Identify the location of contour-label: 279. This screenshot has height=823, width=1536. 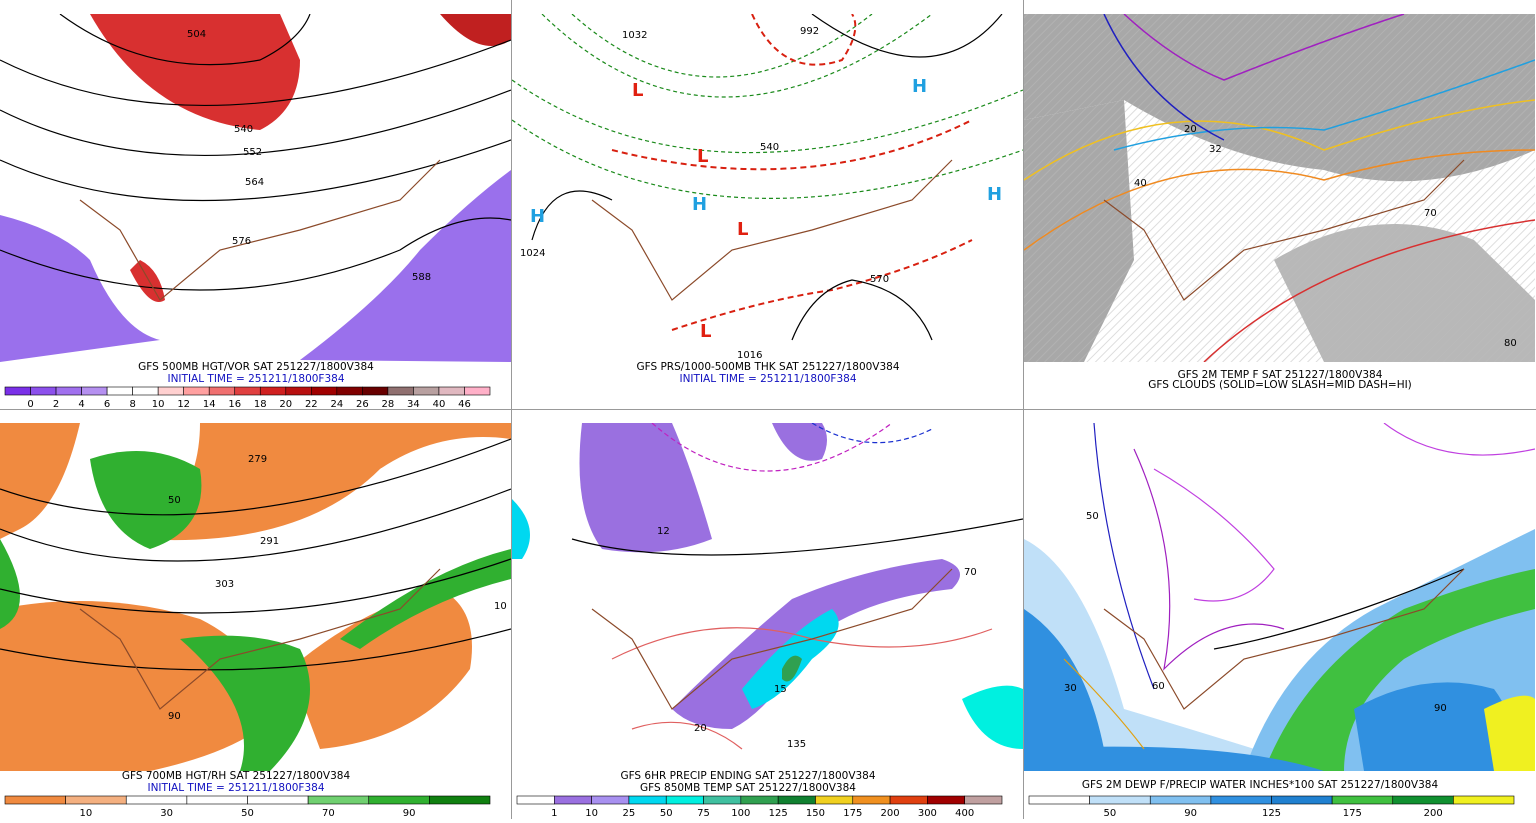
(257, 459).